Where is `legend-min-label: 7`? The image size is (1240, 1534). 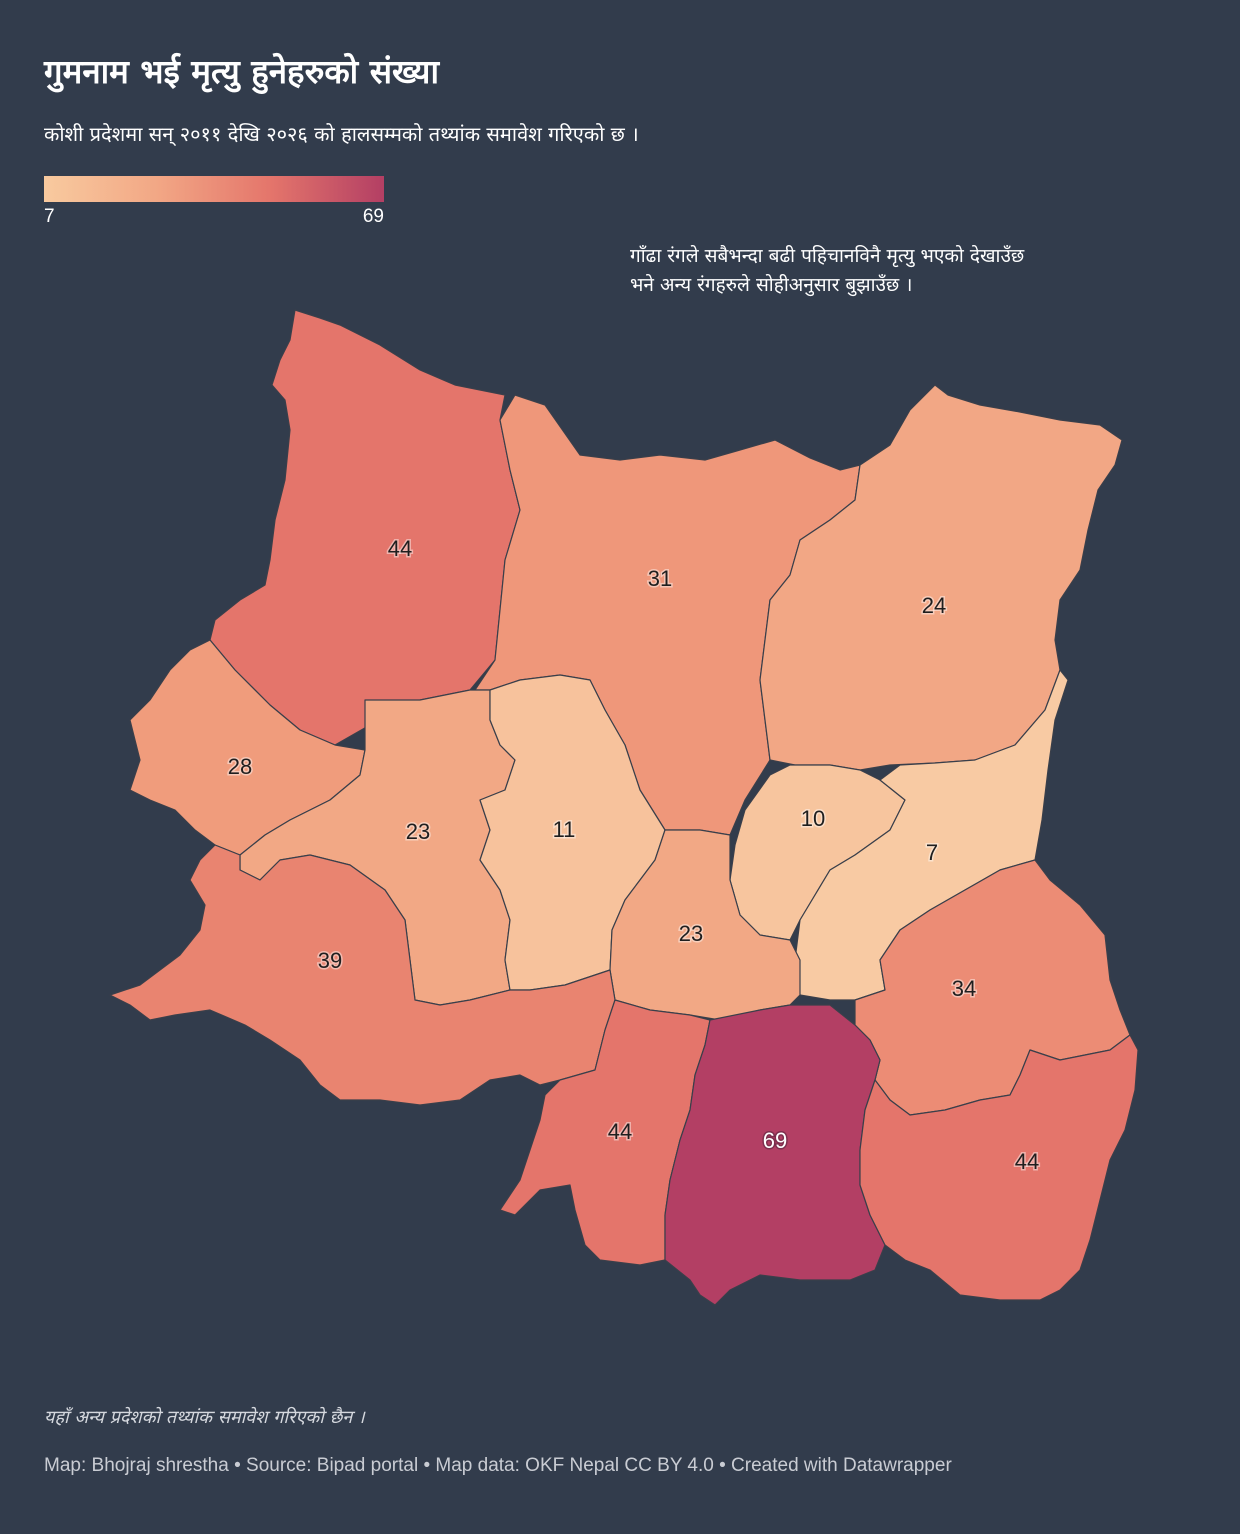 legend-min-label: 7 is located at coordinates (49, 216).